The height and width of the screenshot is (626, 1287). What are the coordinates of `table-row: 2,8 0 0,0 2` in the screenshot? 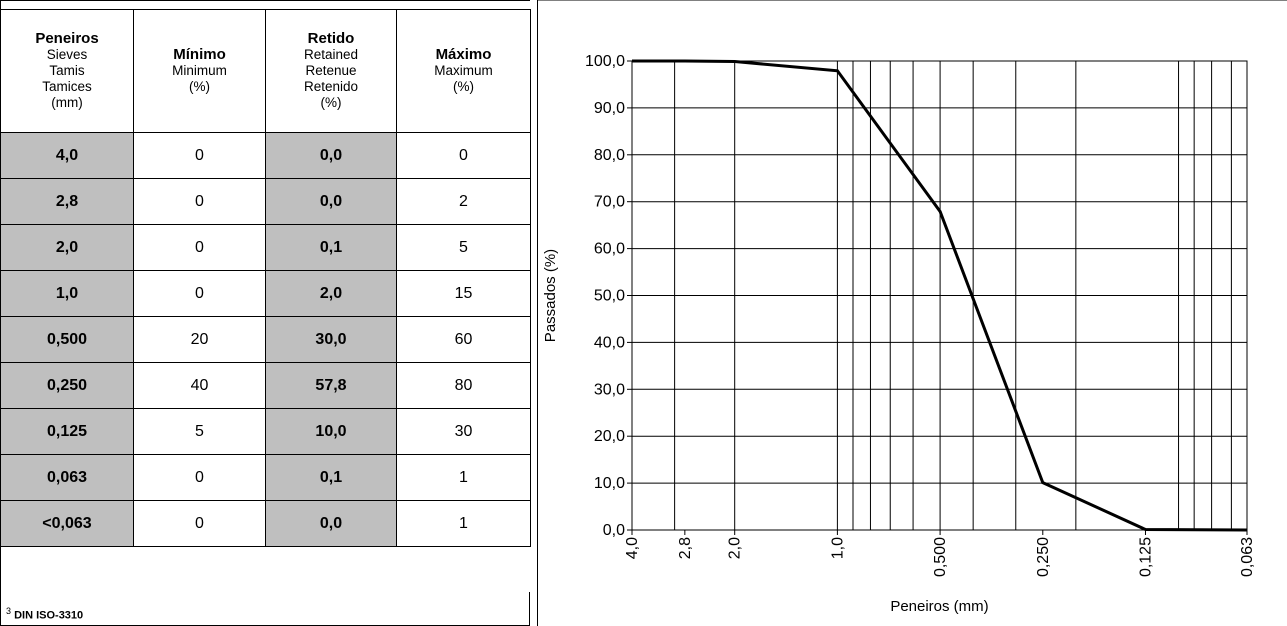 It's located at (265, 201).